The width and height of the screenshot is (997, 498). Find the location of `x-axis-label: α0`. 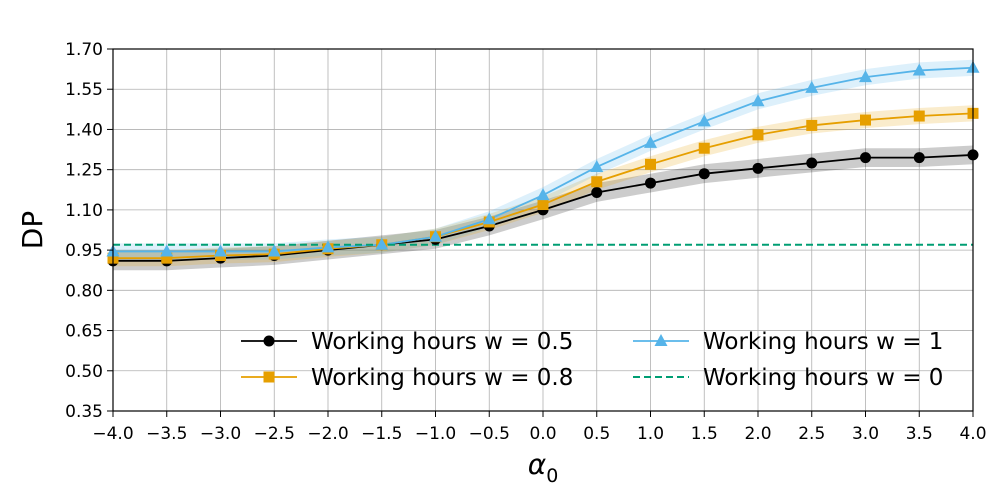

x-axis-label: α0 is located at coordinates (543, 467).